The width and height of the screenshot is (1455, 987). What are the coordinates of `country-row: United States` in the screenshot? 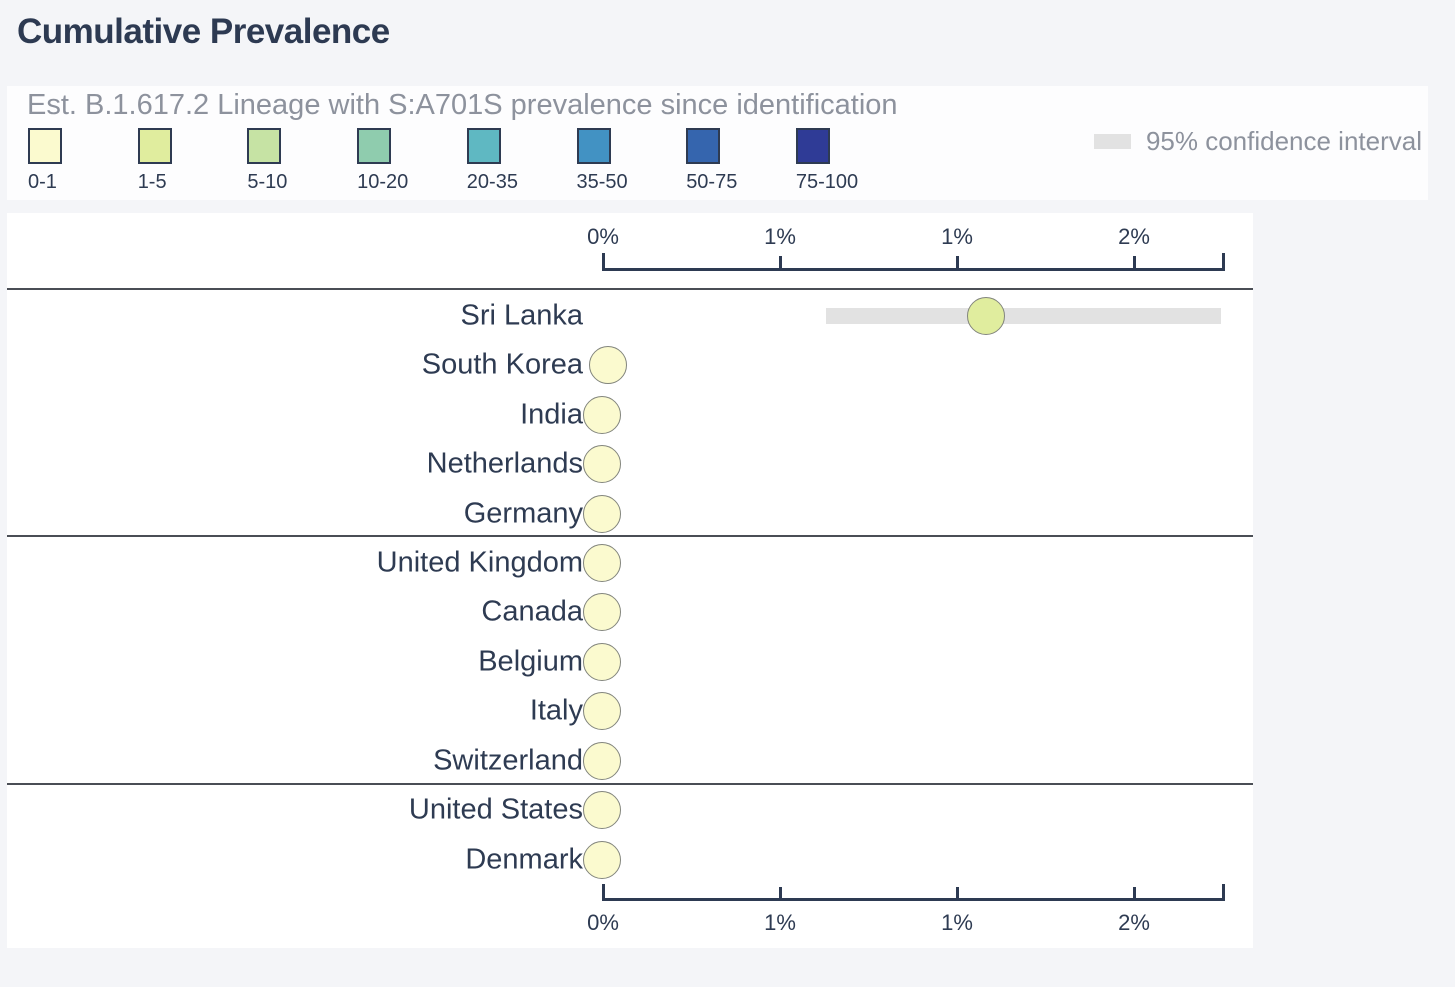 It's located at (630, 810).